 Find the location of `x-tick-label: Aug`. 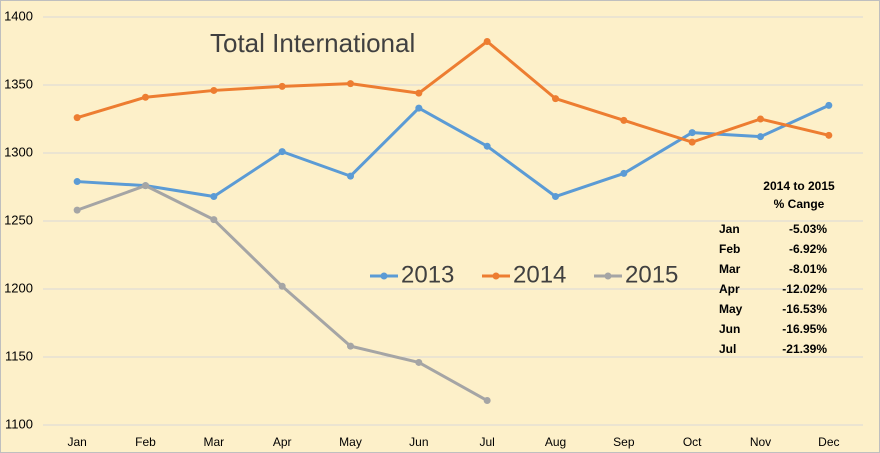

x-tick-label: Aug is located at coordinates (555, 442).